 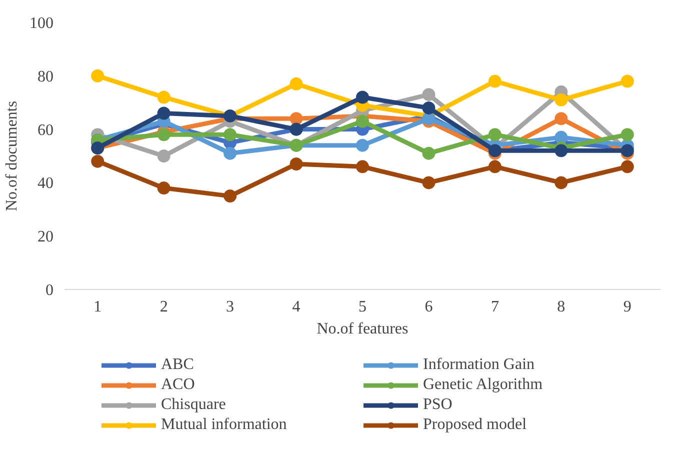 What do you see at coordinates (483, 385) in the screenshot?
I see `legend-label: Genetic Algorithm` at bounding box center [483, 385].